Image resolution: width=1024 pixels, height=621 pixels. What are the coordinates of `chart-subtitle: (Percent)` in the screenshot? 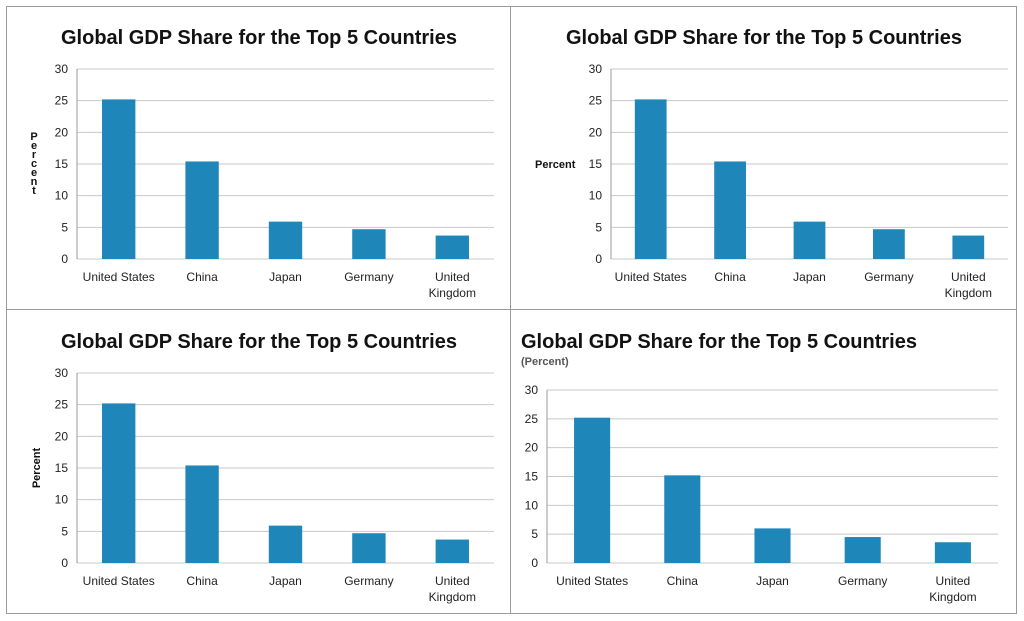 It's located at (545, 362).